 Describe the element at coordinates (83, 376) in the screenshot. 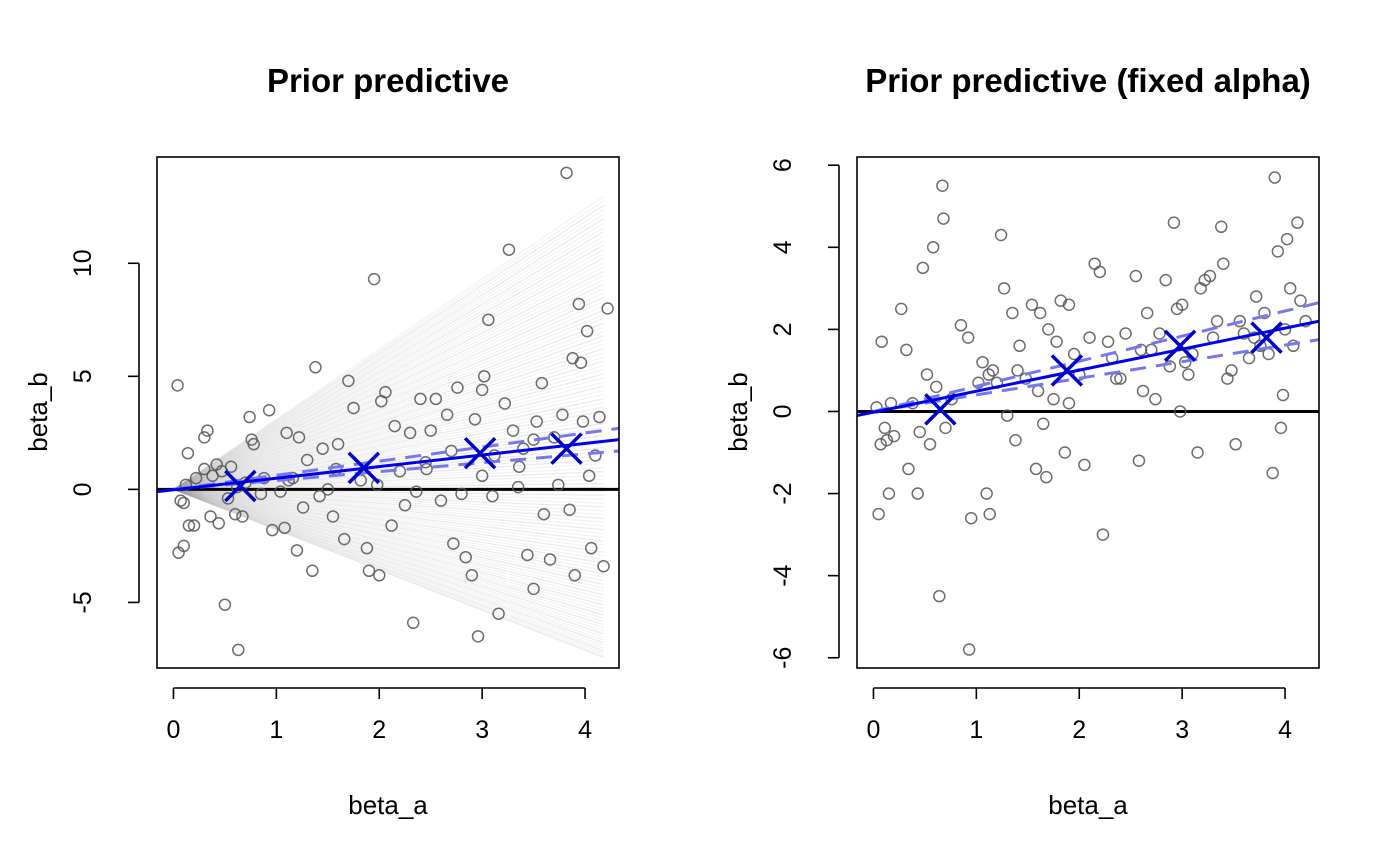

I see `y-tick-label: 5` at that location.